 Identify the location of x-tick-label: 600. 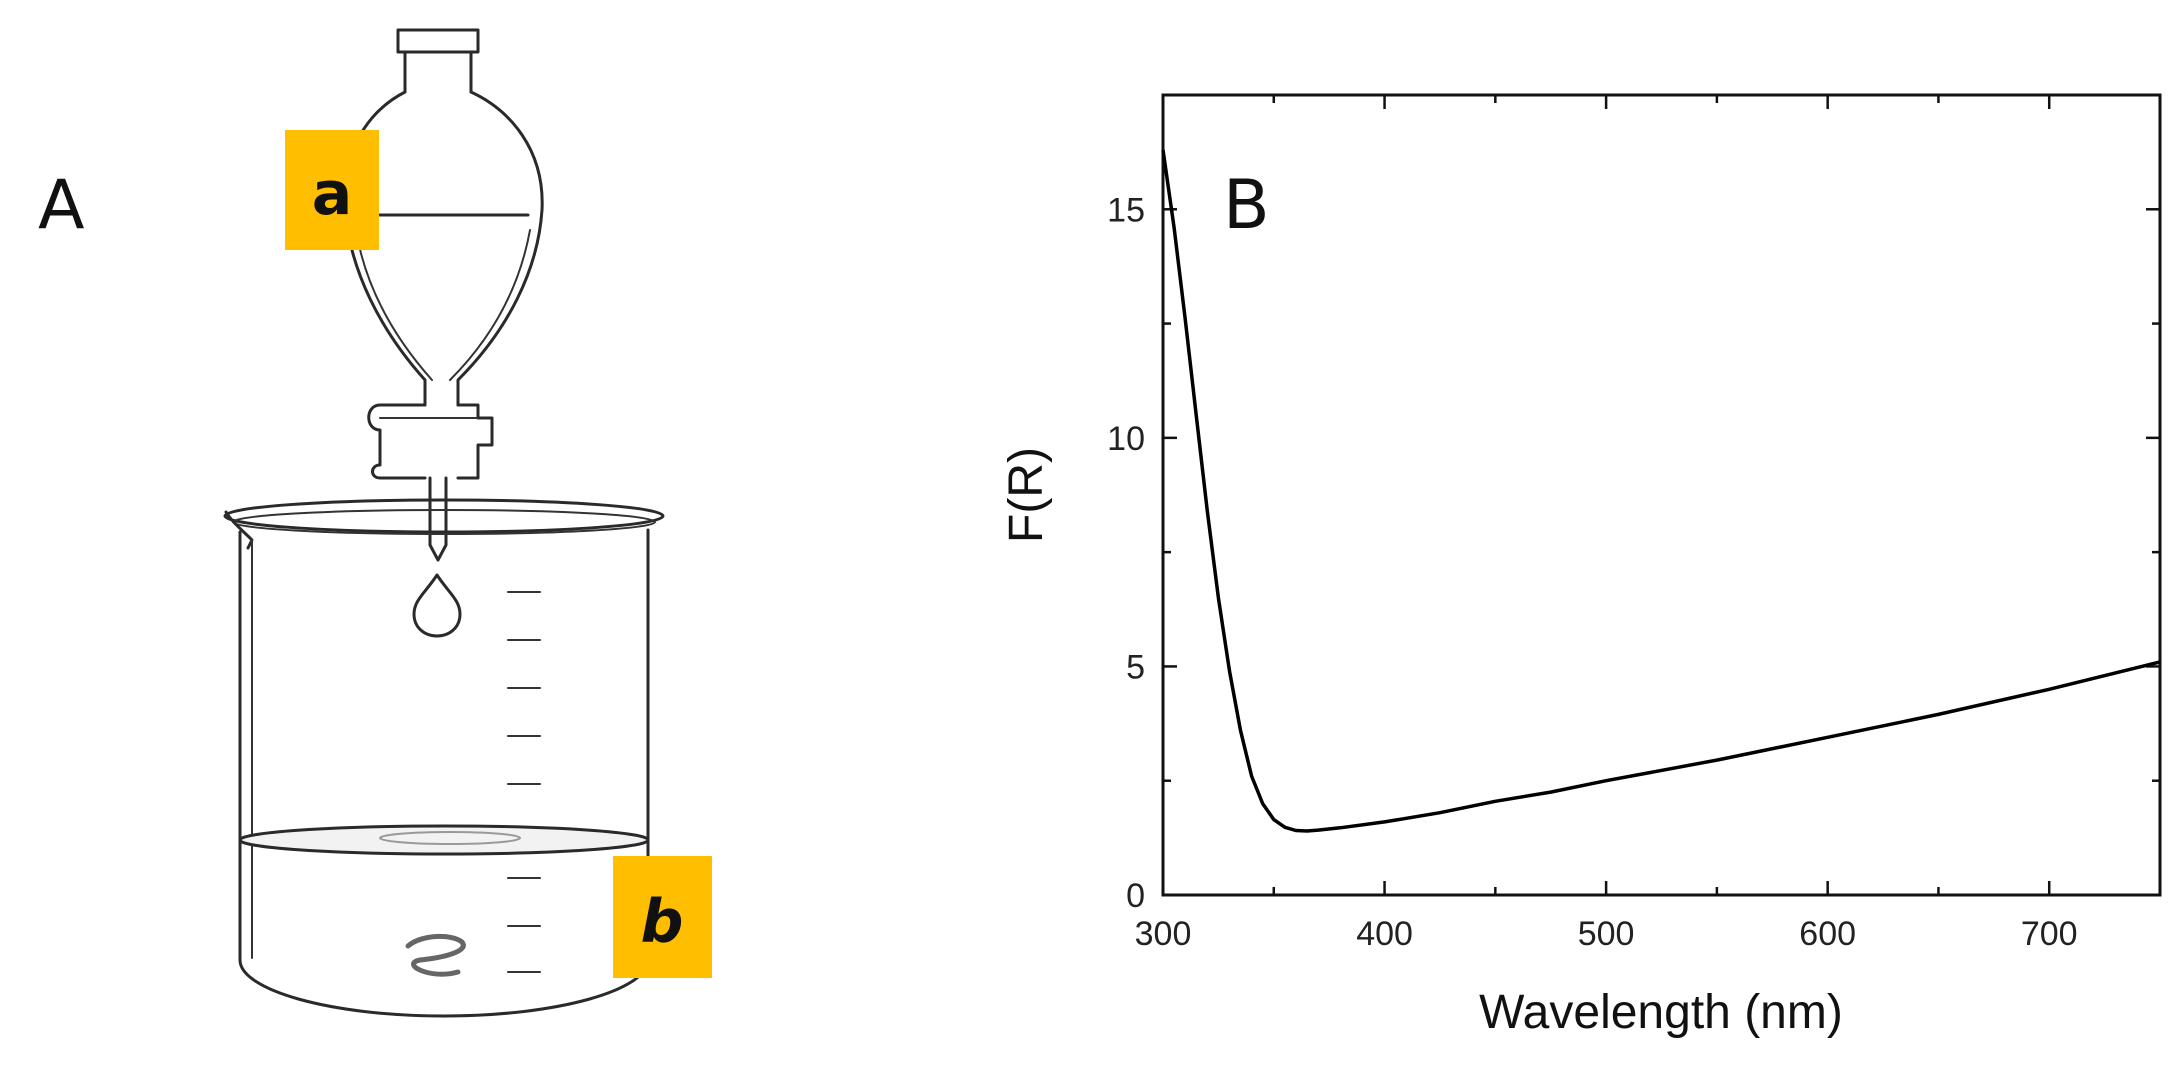
(1827, 934).